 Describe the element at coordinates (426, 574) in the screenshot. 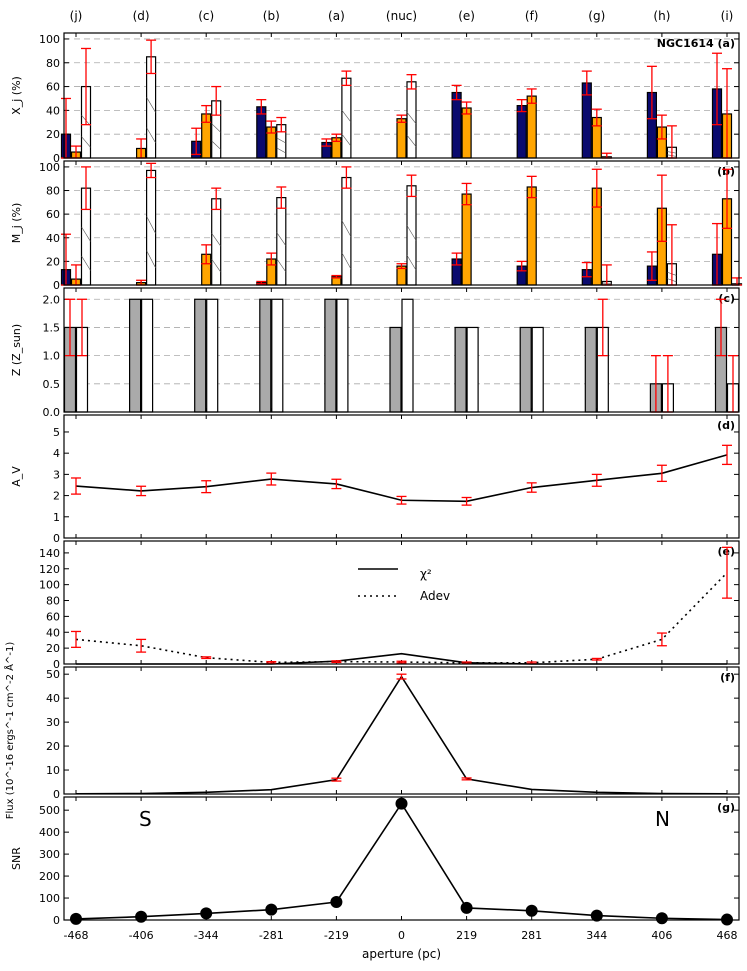

I see `legend-label-chi2: χ²` at that location.